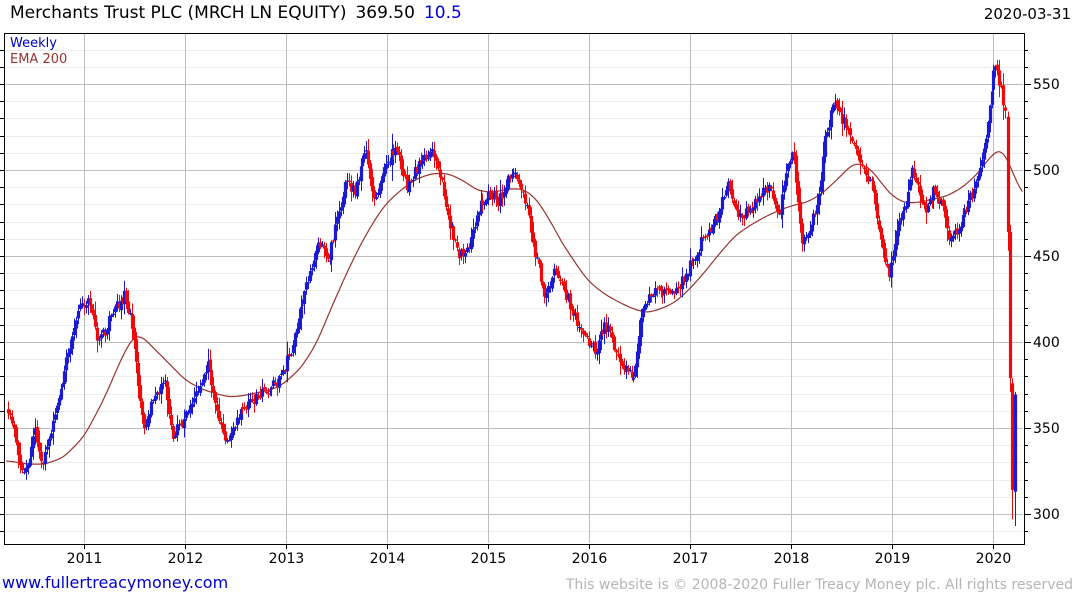  Describe the element at coordinates (287, 559) in the screenshot. I see `x-tick-label: 2013` at that location.